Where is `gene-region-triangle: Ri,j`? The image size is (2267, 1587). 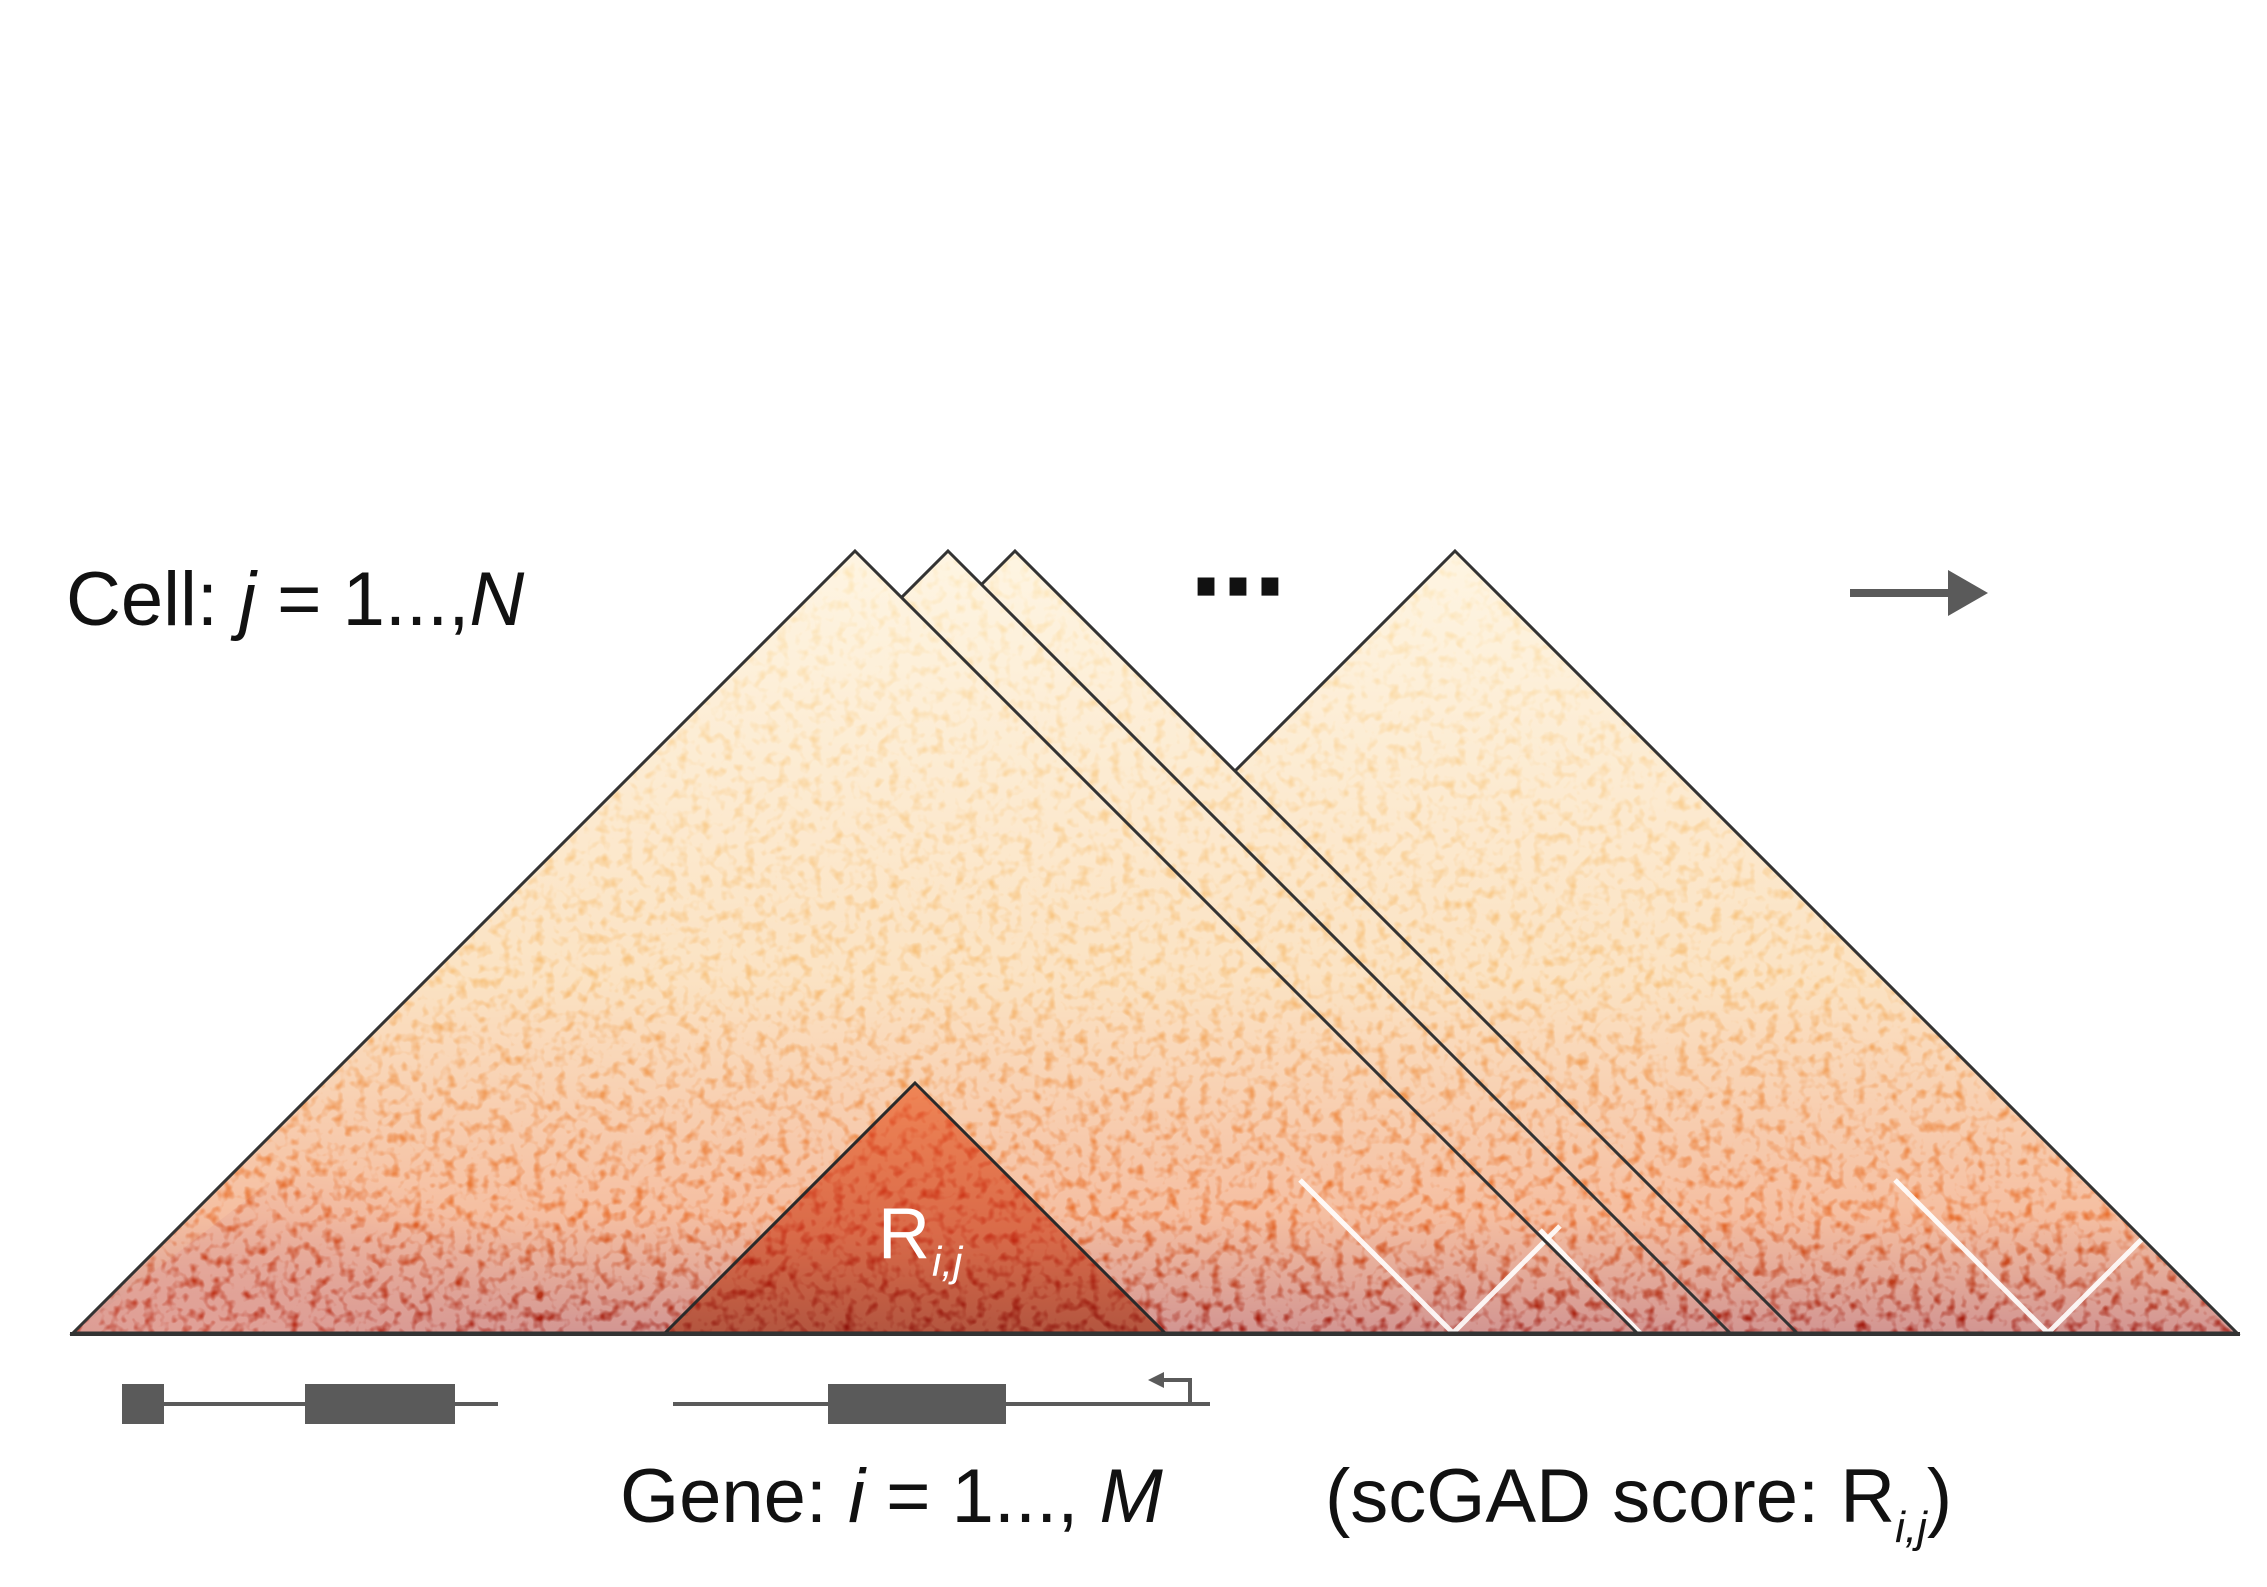
gene-region-triangle: Ri,j is located at coordinates (915, 1207).